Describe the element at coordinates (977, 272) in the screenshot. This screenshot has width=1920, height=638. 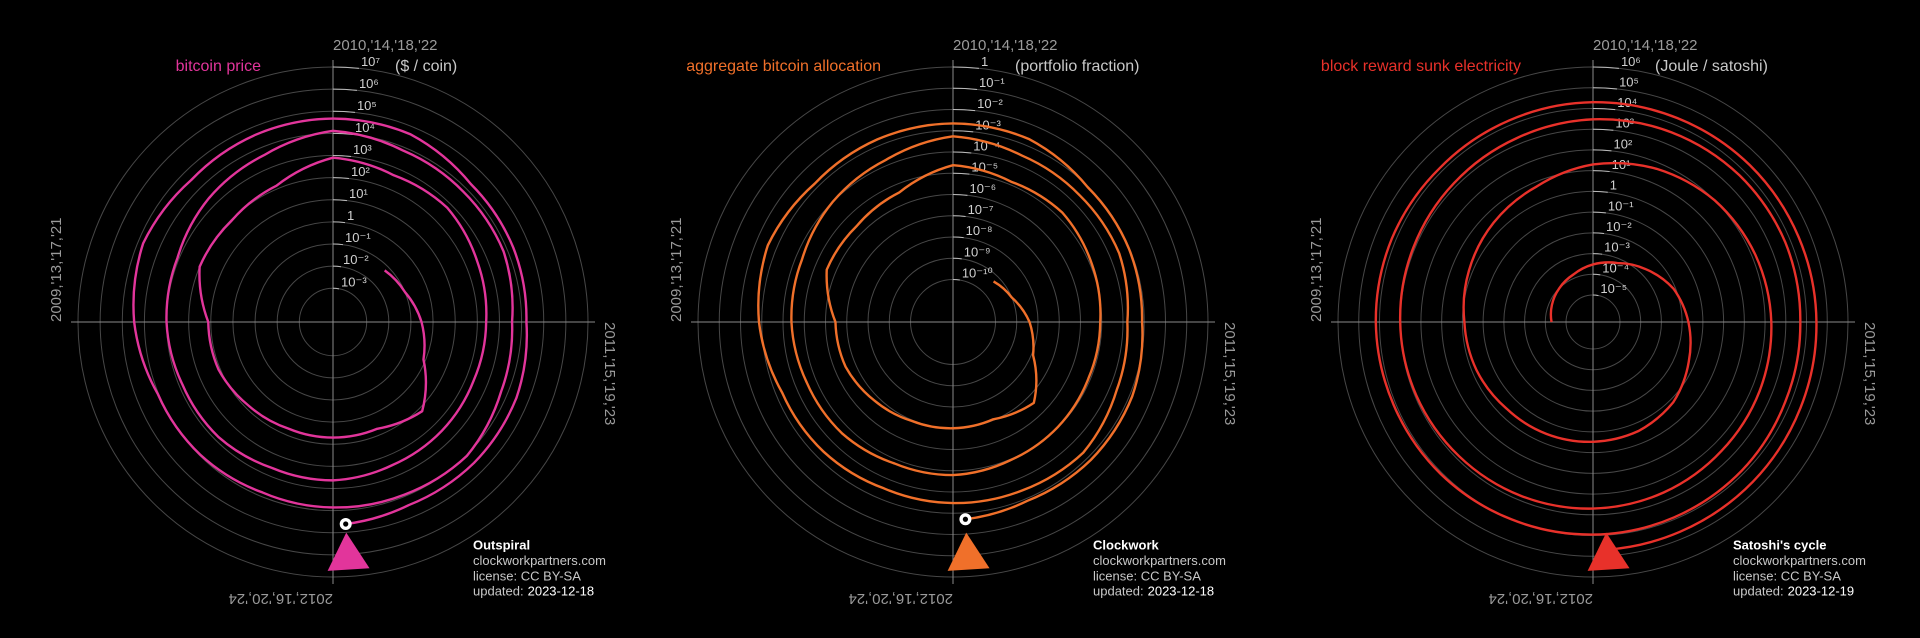
I see `y-tick-label: 10⁻¹⁰` at that location.